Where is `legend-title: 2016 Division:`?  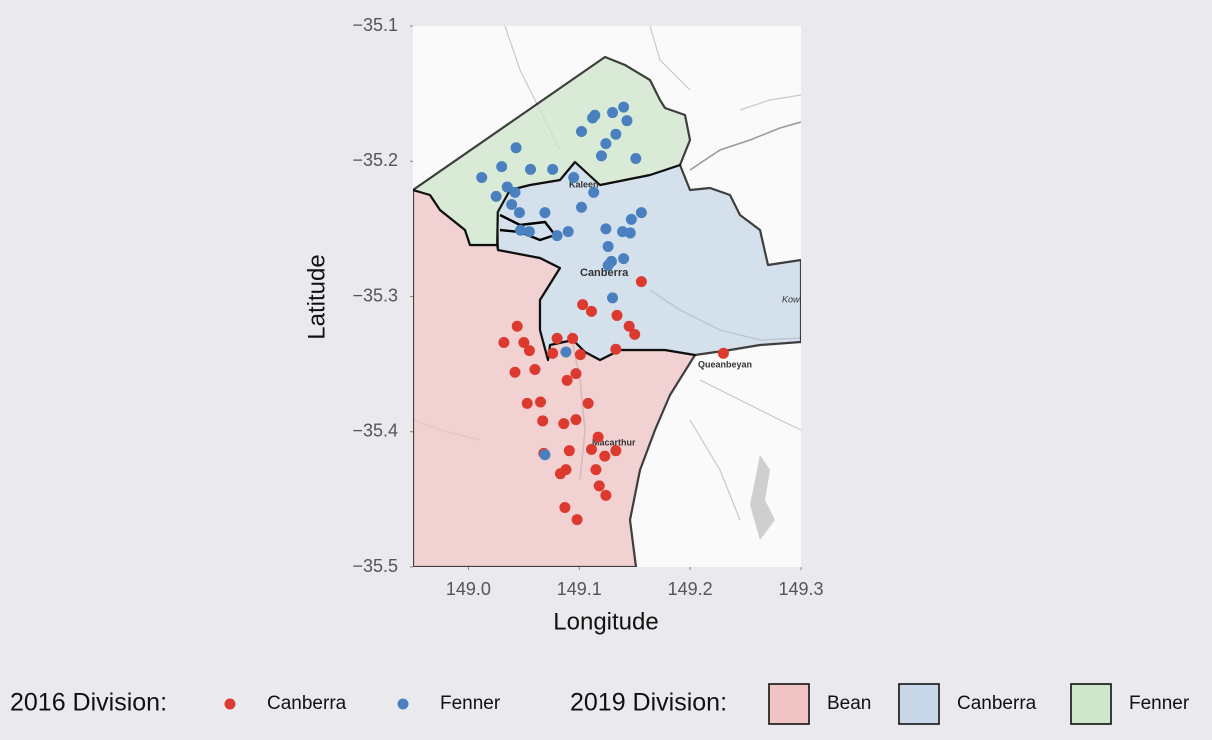 legend-title: 2016 Division: is located at coordinates (88, 703).